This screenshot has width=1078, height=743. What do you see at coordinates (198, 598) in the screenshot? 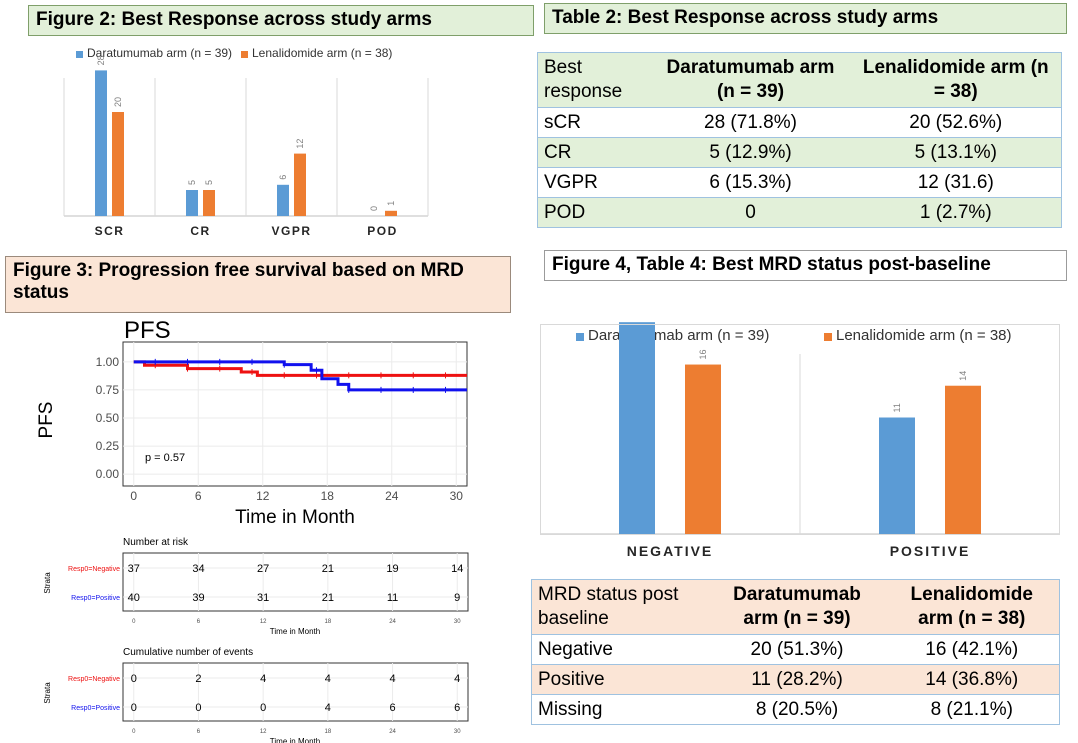
I see `risk-count: 39` at bounding box center [198, 598].